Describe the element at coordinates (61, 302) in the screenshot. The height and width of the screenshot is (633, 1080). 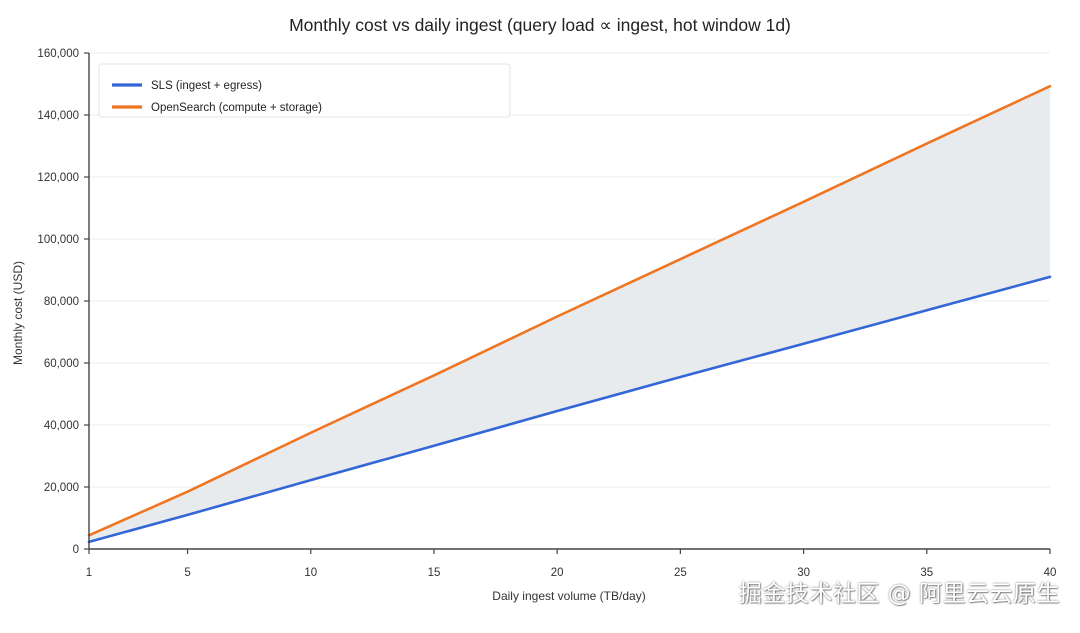
I see `y-tick-label: 80,000` at that location.